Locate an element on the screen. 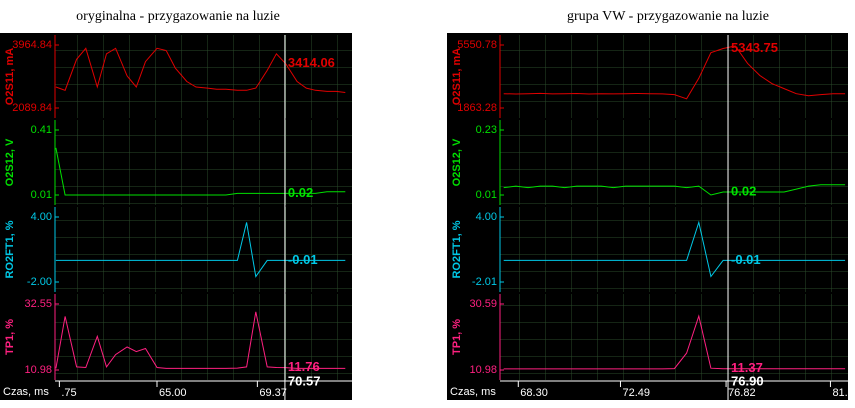 The height and width of the screenshot is (408, 855). cursor-value: 5343.75 is located at coordinates (754, 47).